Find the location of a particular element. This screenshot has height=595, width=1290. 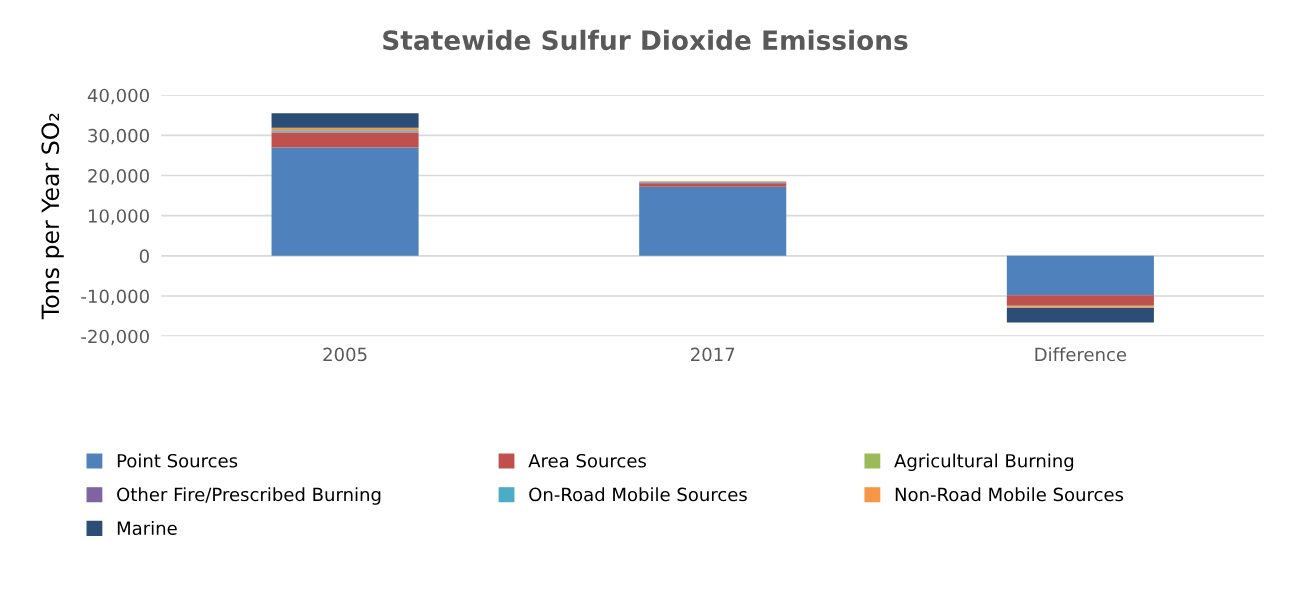

x-tick-label: Difference is located at coordinates (1081, 354).